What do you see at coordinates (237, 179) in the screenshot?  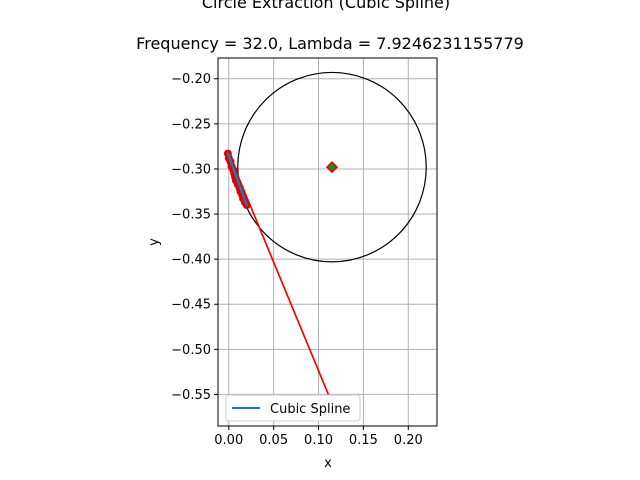 I see `cubic-spline-line` at bounding box center [237, 179].